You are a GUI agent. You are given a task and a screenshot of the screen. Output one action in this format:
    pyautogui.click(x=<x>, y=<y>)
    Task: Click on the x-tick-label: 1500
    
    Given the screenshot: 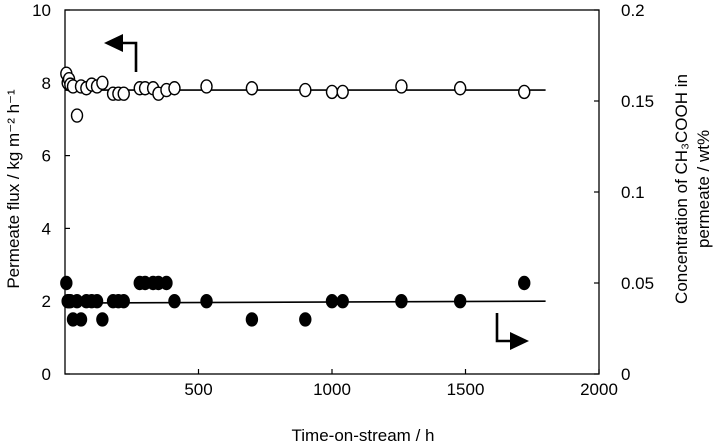 What is the action you would take?
    pyautogui.click(x=466, y=389)
    